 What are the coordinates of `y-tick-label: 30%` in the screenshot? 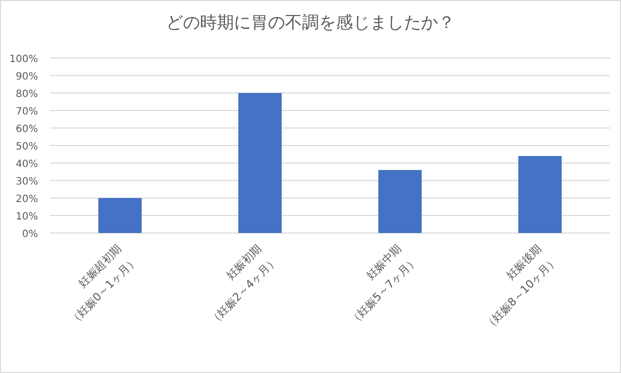 It's located at (27, 182).